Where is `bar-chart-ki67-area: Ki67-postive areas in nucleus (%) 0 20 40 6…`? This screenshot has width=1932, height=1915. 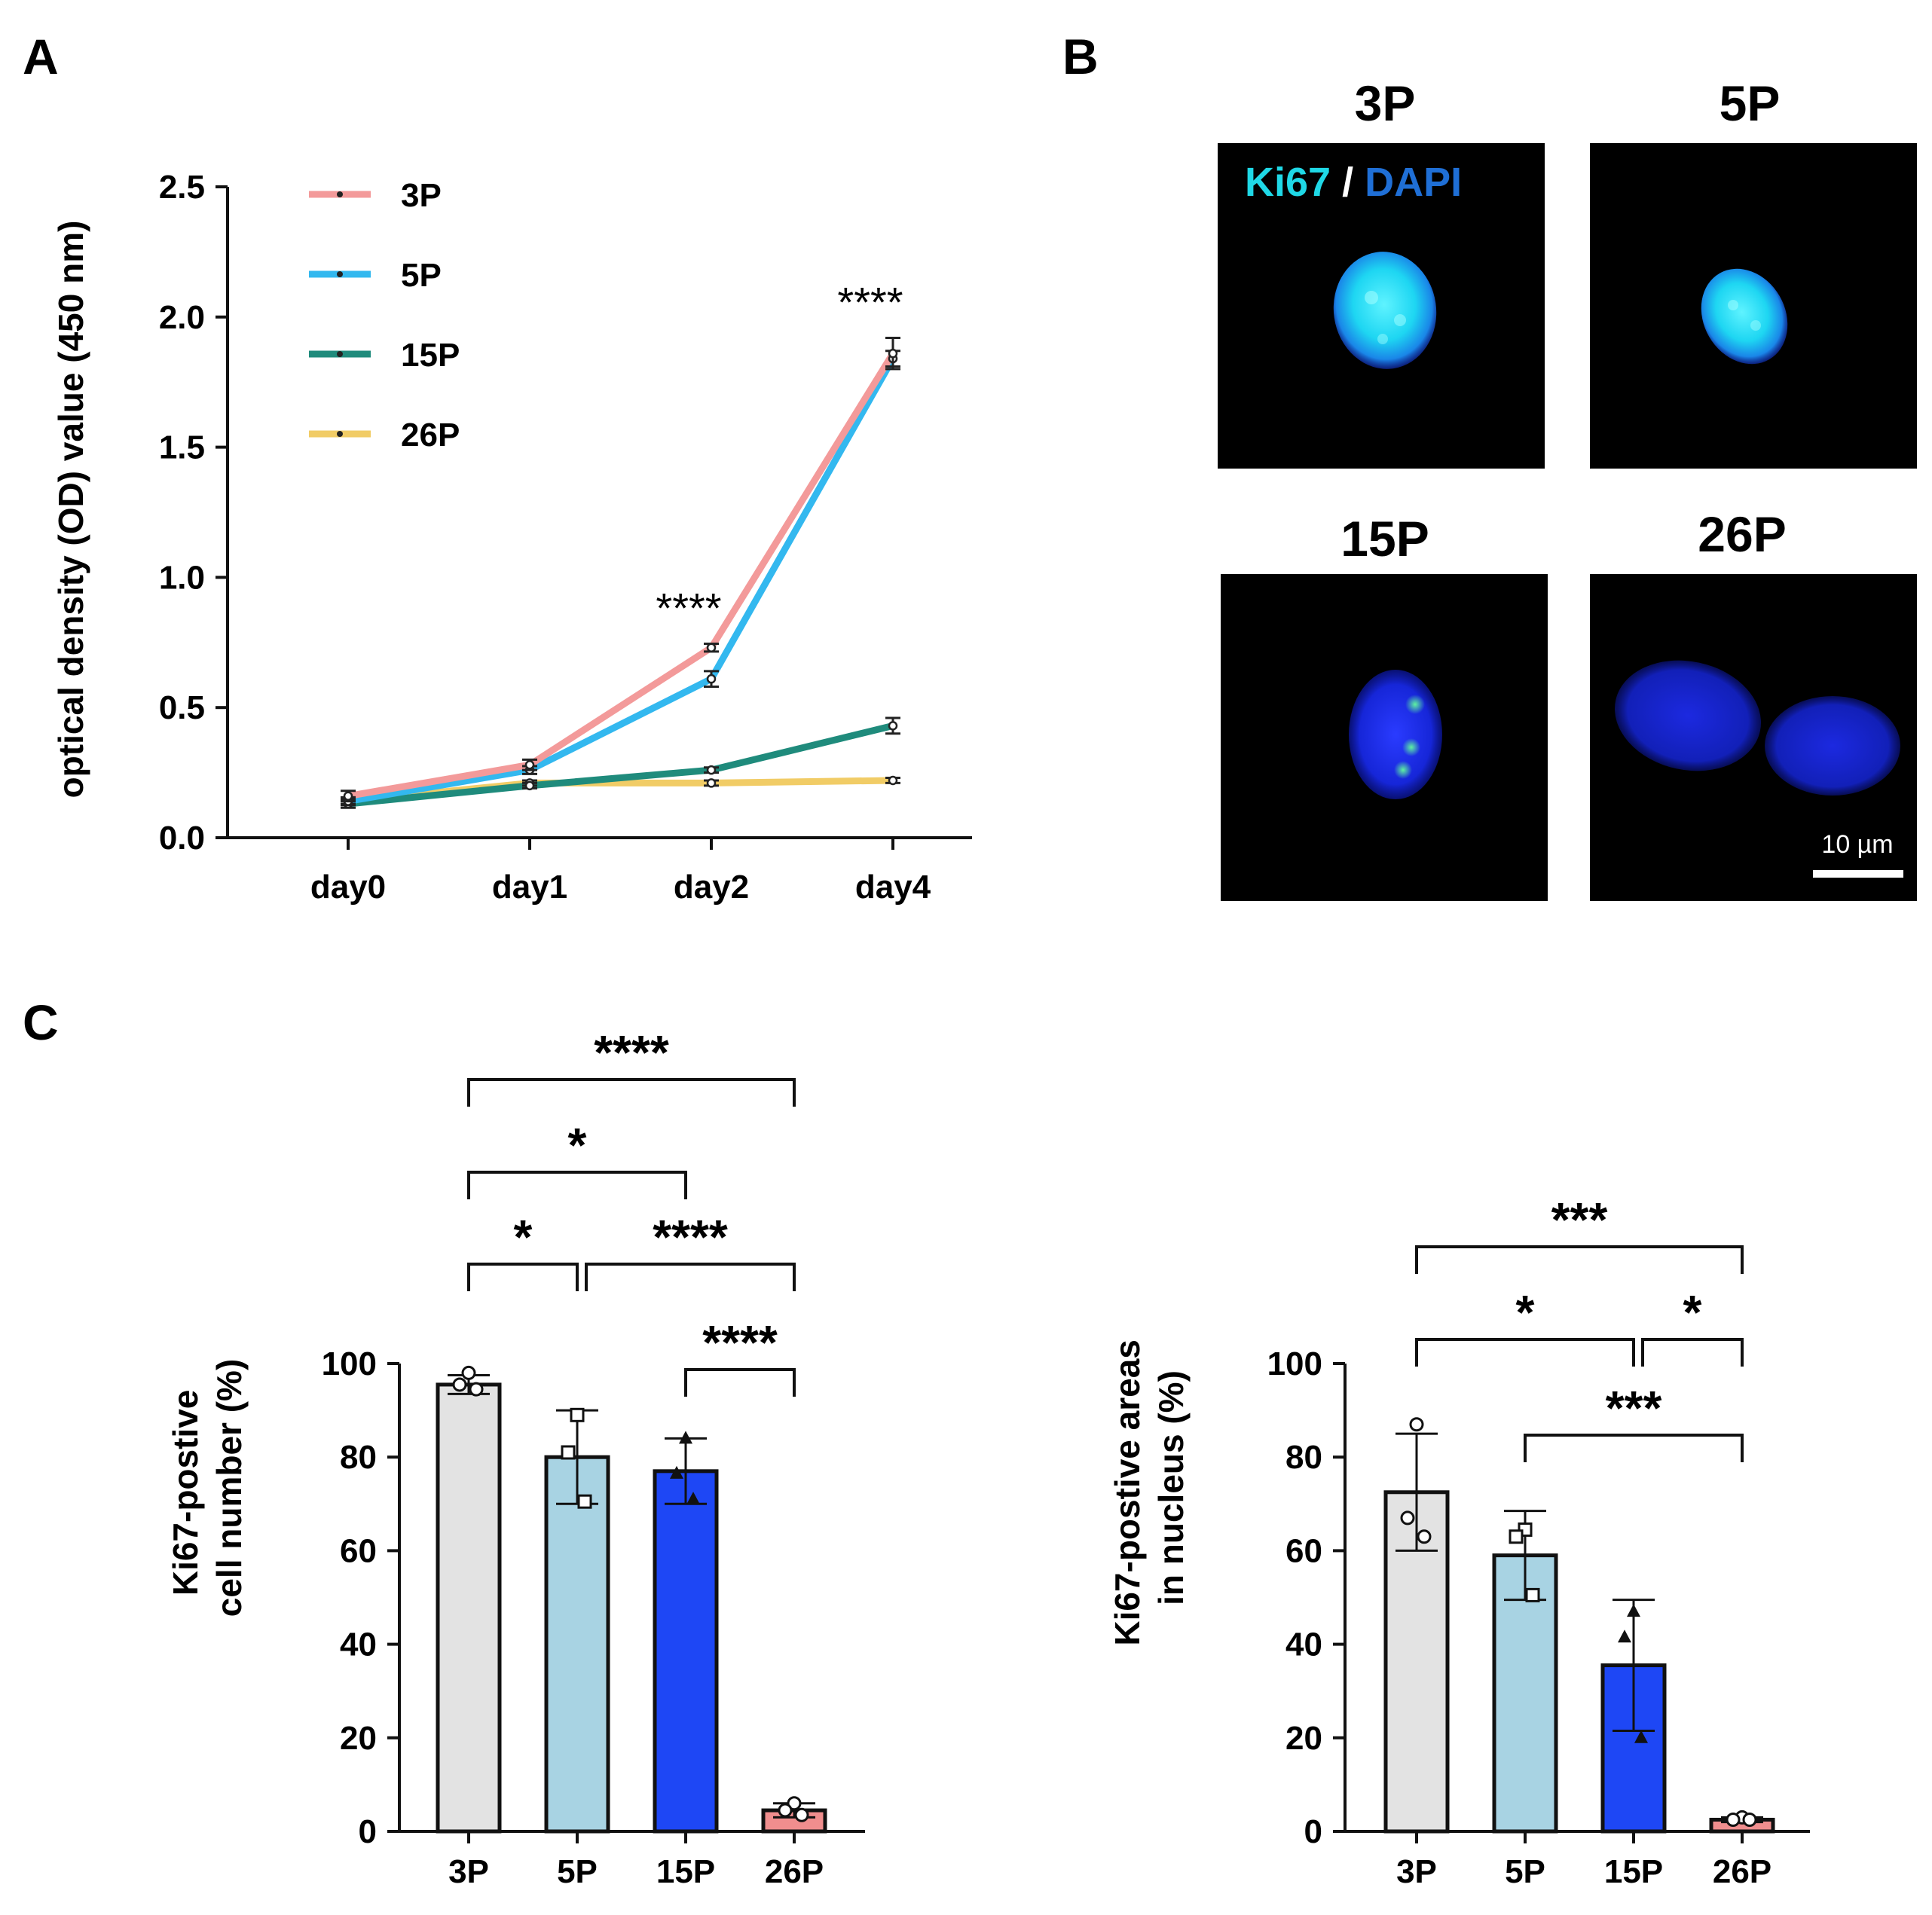 bar-chart-ki67-area: Ki67-postive areas in nucleus (%) 0 20 40 6… is located at coordinates (1459, 1541).